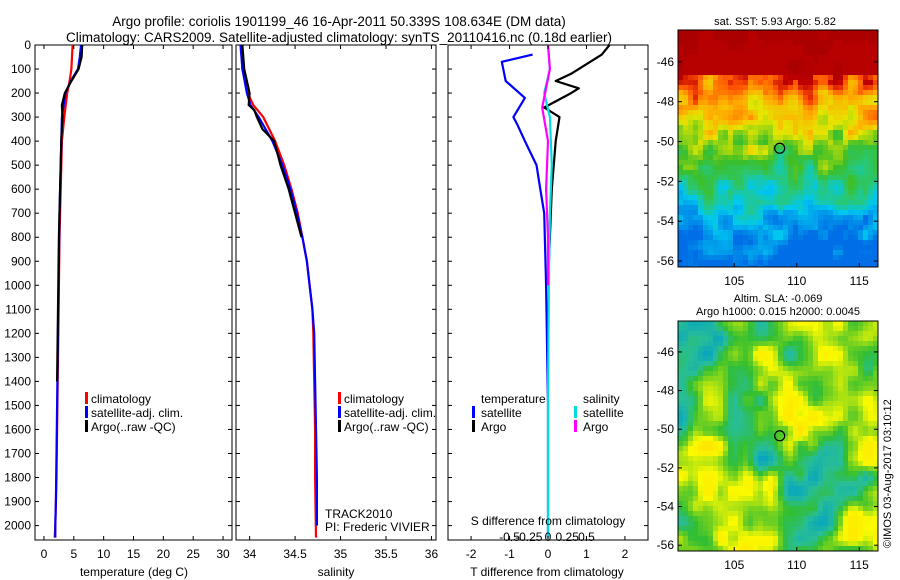  I want to click on x-tick-label: 1, so click(586, 554).